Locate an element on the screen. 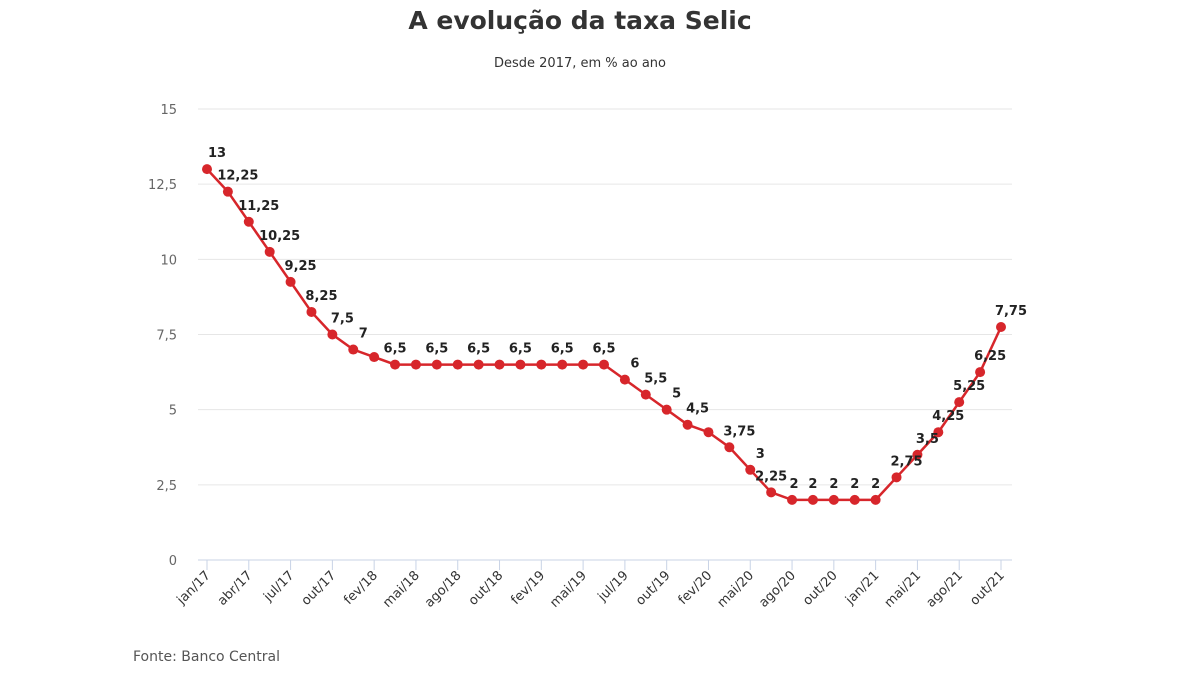 Image resolution: width=1200 pixels, height=675 pixels. x-tick-label: out/19 is located at coordinates (653, 588).